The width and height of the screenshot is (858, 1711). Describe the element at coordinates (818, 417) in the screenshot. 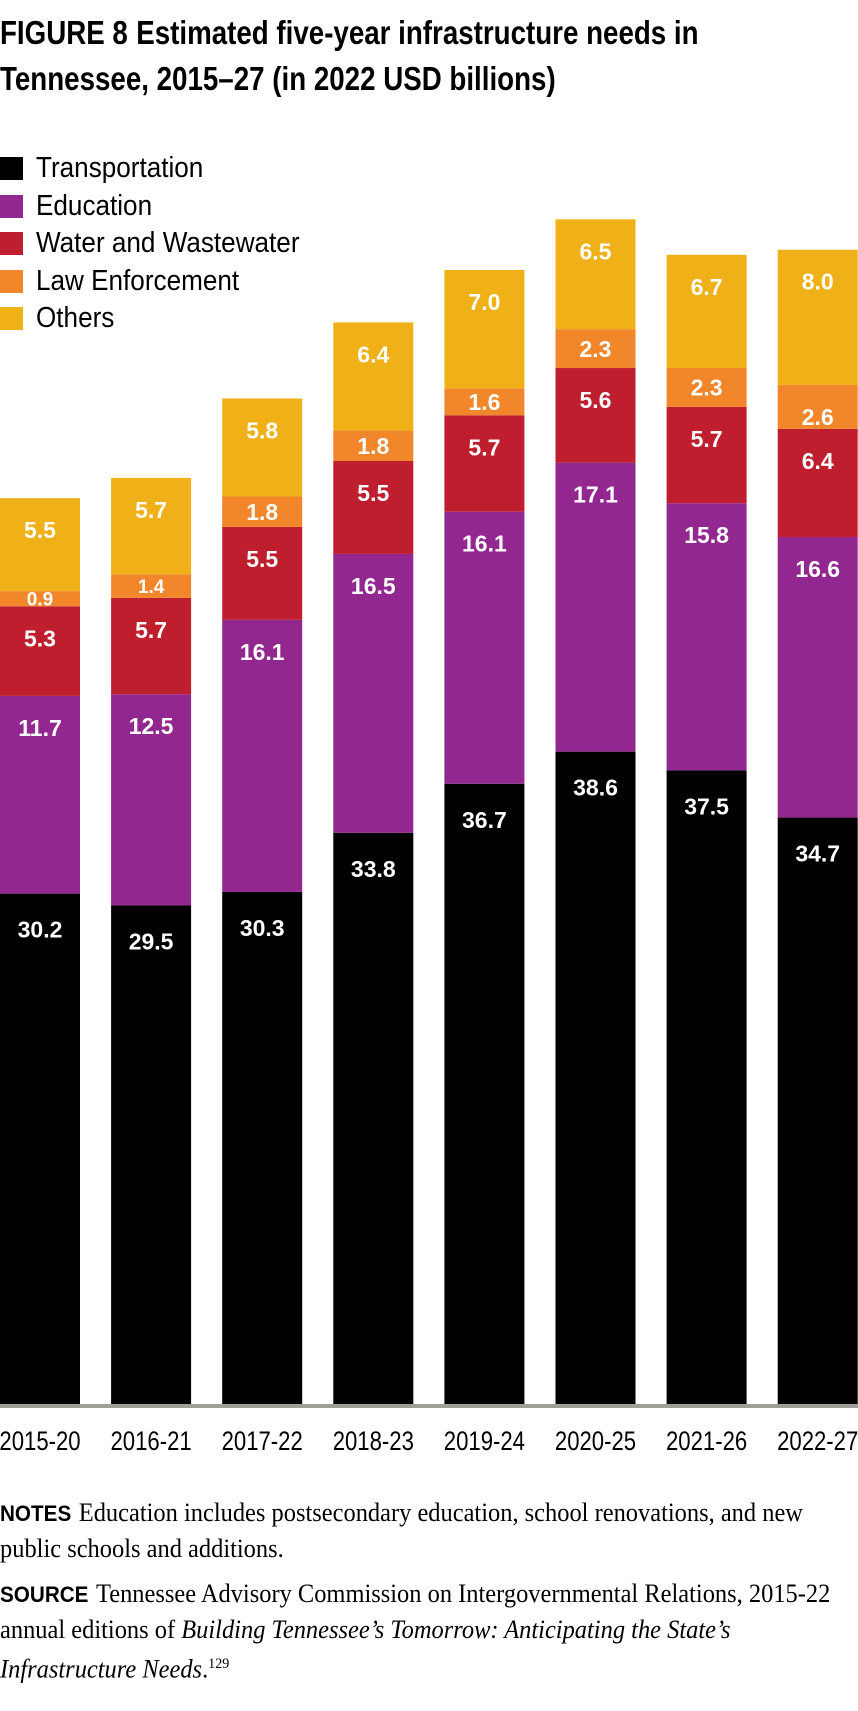

I see `data-label: 2.6` at that location.